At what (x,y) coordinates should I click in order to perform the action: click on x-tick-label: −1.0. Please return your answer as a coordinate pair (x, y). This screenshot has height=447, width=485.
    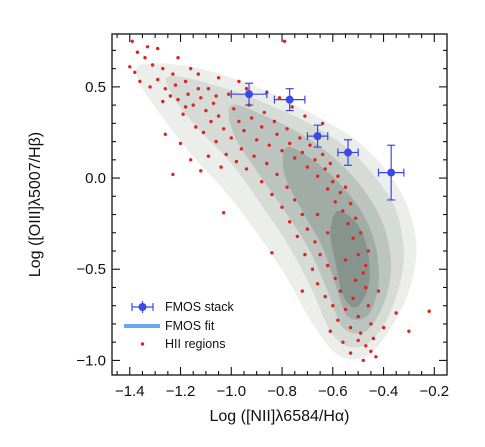
    Looking at the image, I should click on (231, 391).